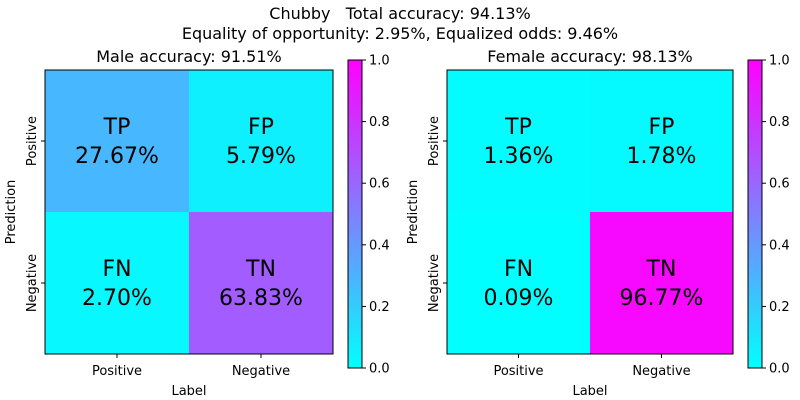 The height and width of the screenshot is (400, 800). I want to click on panel-title: Male accuracy: 91.51%, so click(189, 56).